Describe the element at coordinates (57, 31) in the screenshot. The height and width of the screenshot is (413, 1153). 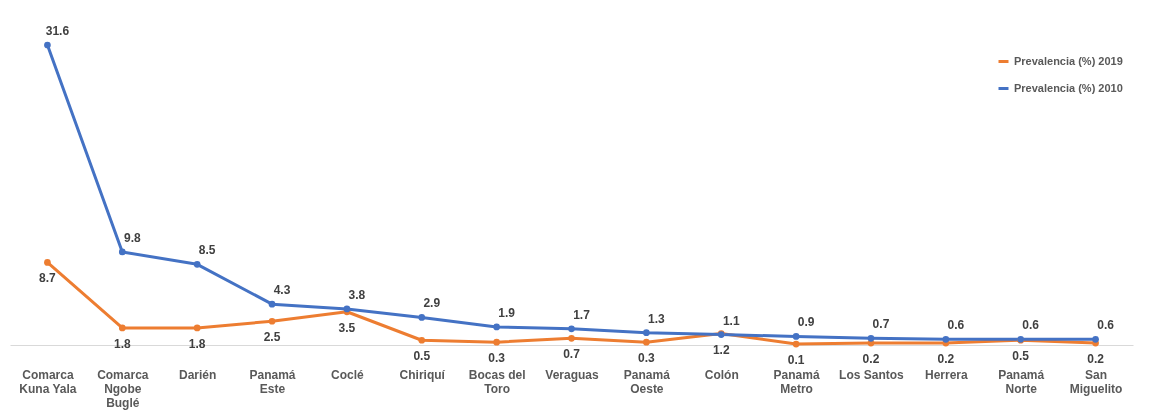
I see `data-label: 31.6` at that location.